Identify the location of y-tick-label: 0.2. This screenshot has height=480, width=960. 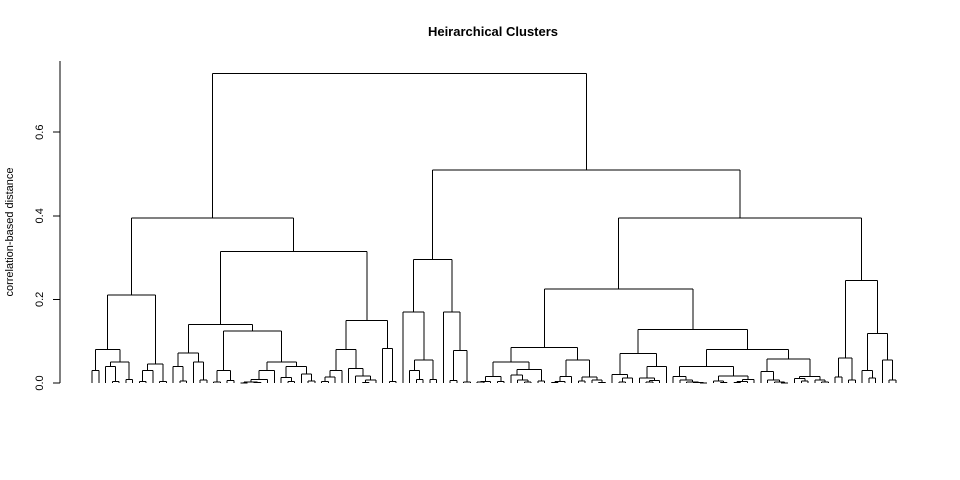
(40, 299).